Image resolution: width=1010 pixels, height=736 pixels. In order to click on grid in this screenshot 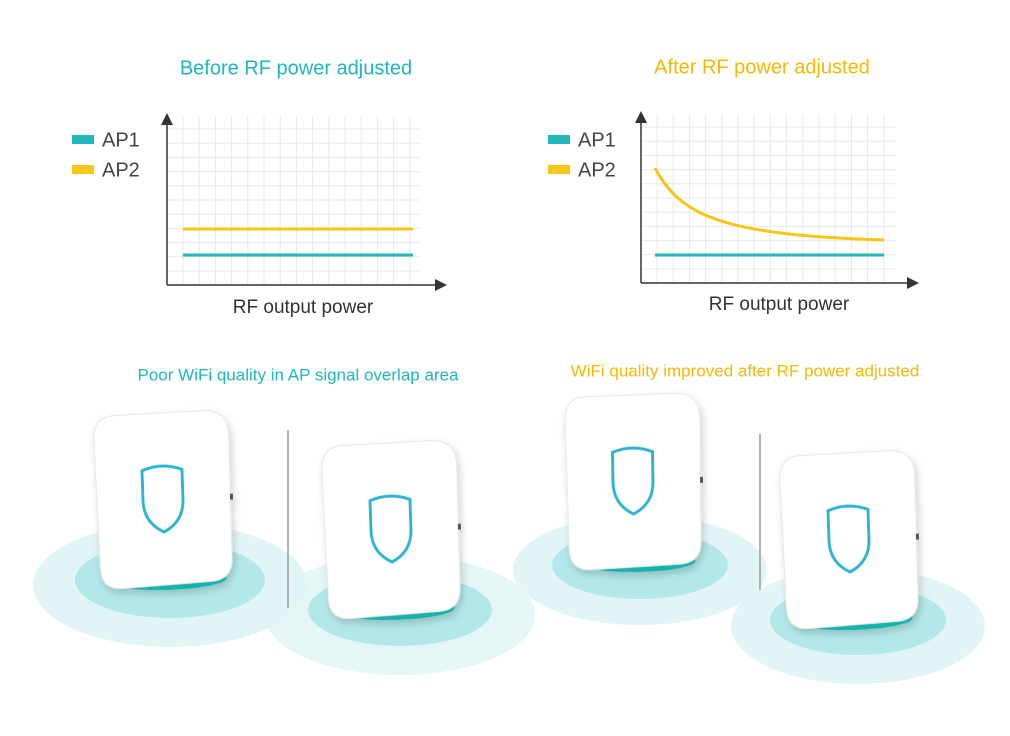, I will do `click(293, 200)`.